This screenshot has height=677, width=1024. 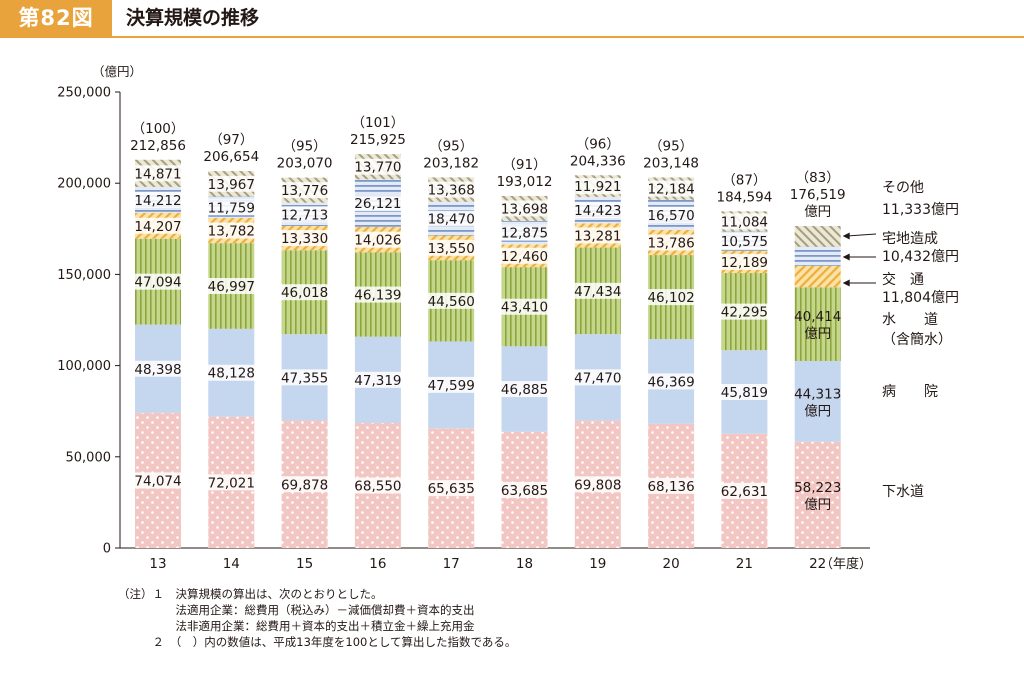 What do you see at coordinates (451, 564) in the screenshot?
I see `x-tick-label: 17` at bounding box center [451, 564].